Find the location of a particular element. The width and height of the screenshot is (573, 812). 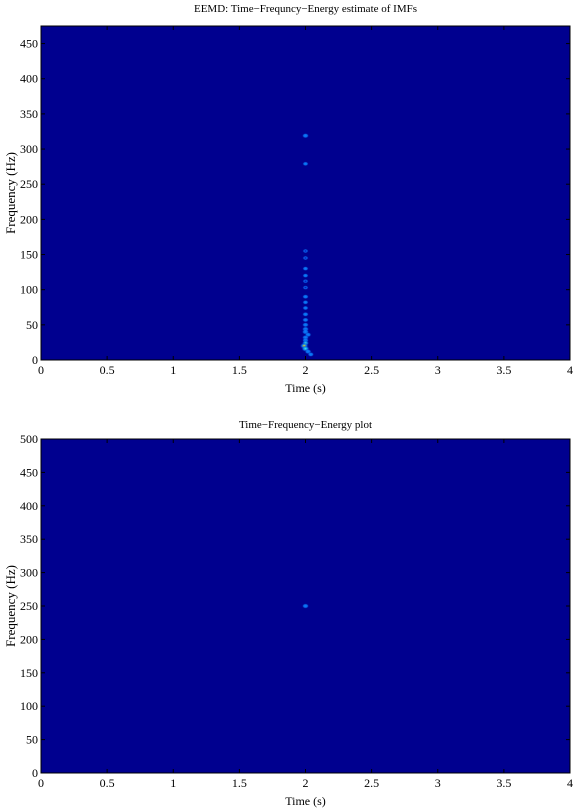

chart-title: Time−Frequency−Energy plot is located at coordinates (305, 425).